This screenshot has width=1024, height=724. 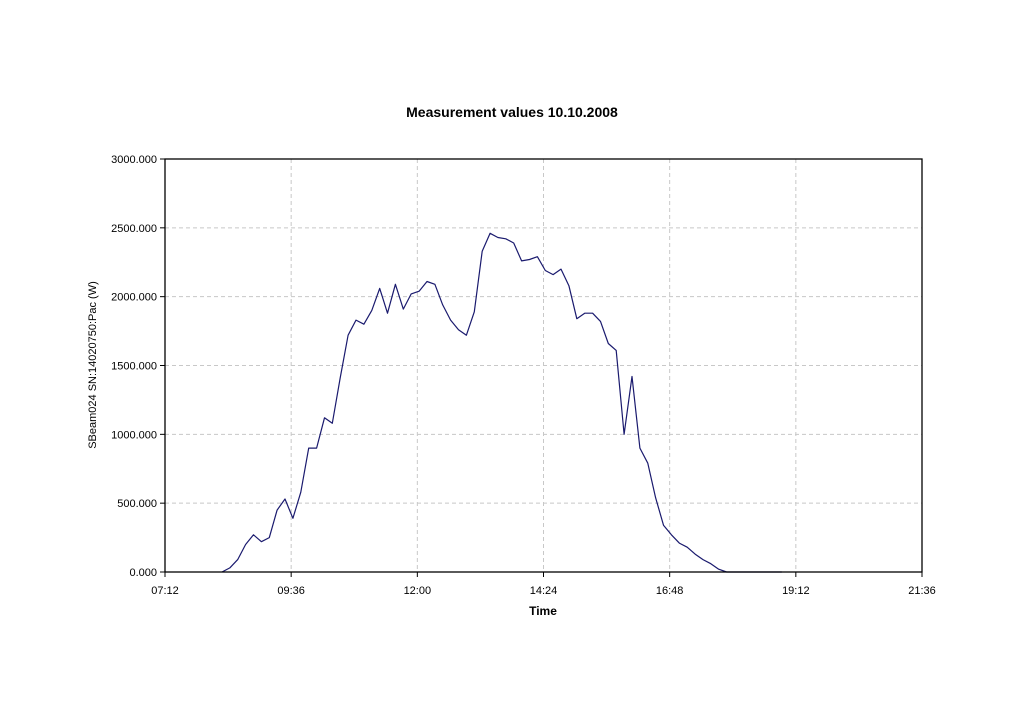 I want to click on y-tick-label: 2000.000, so click(x=134, y=298).